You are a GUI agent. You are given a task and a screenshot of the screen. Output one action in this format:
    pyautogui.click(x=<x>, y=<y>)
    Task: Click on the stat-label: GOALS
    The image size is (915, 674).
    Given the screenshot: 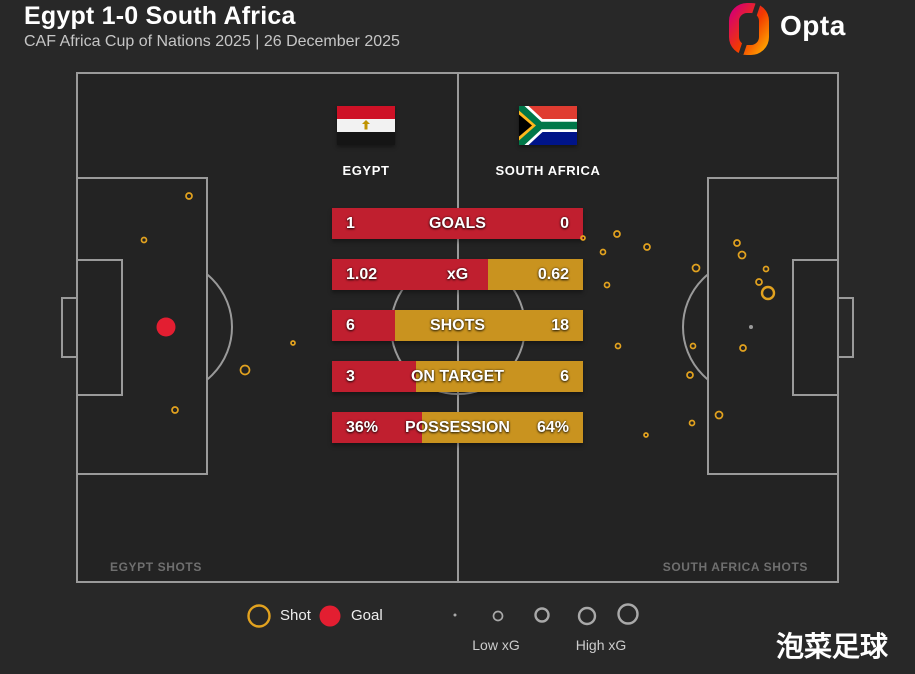 What is the action you would take?
    pyautogui.click(x=457, y=223)
    